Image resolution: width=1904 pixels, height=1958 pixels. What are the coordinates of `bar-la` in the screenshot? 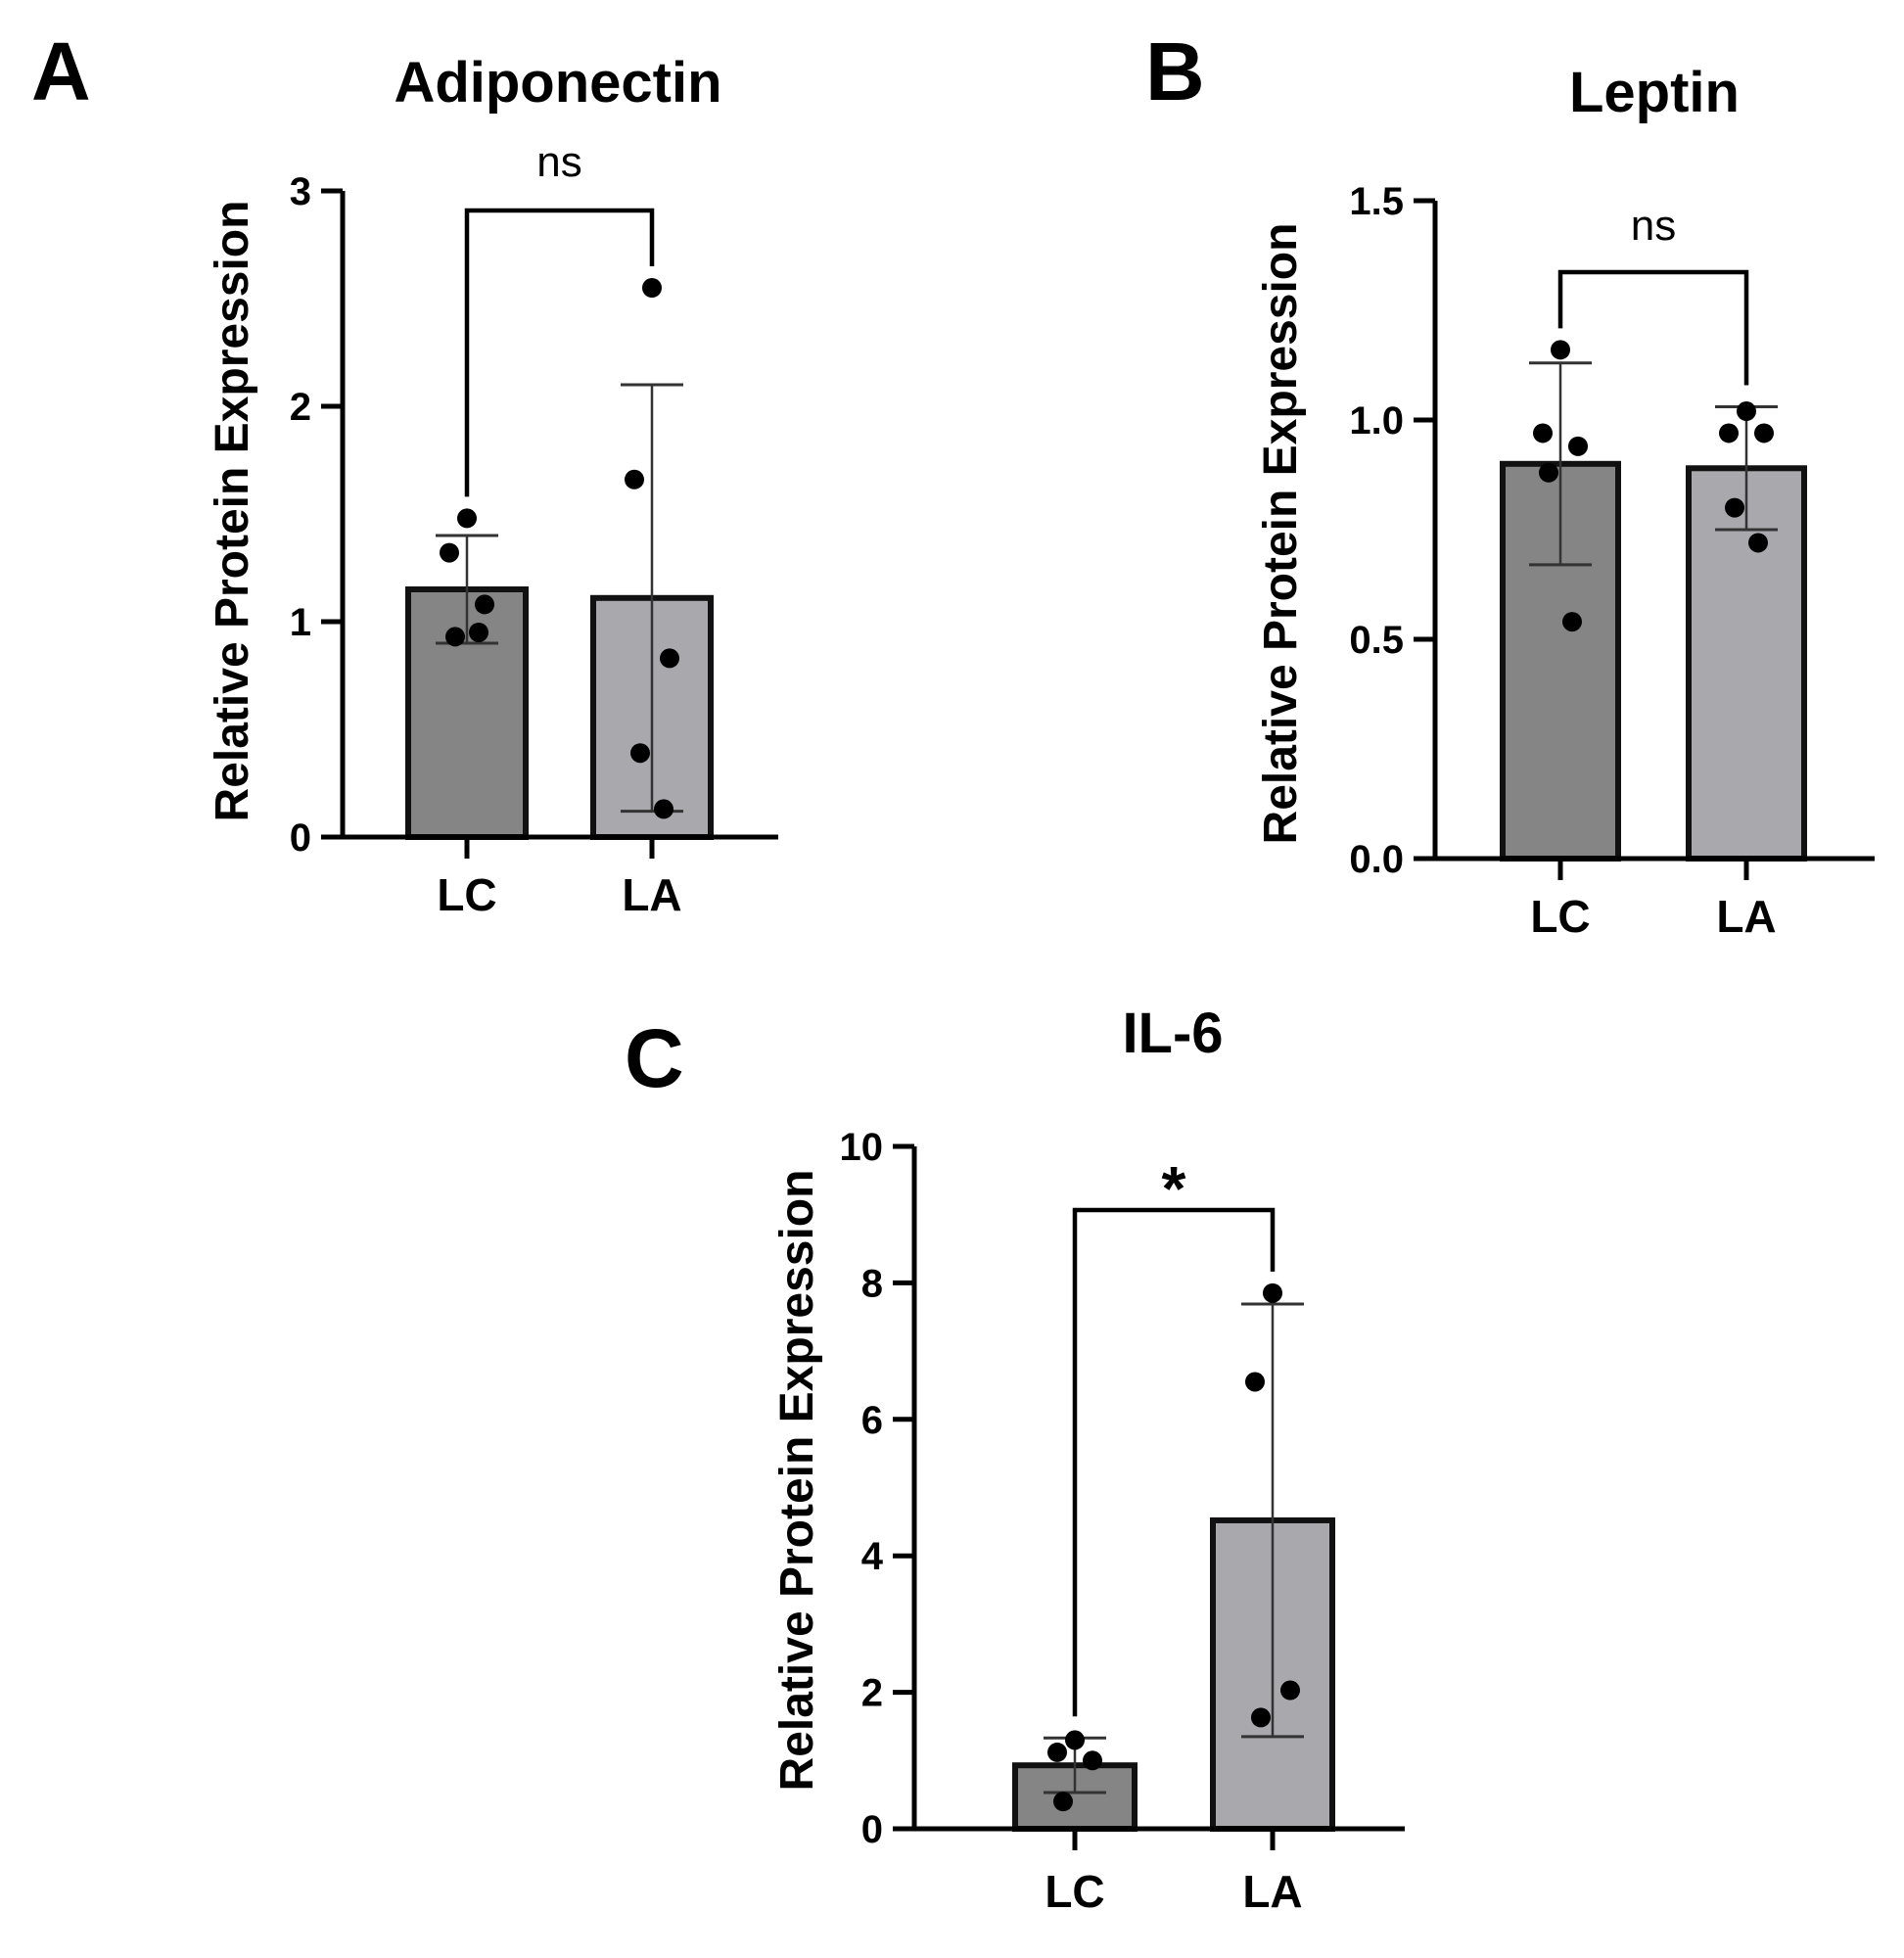 It's located at (1746, 663).